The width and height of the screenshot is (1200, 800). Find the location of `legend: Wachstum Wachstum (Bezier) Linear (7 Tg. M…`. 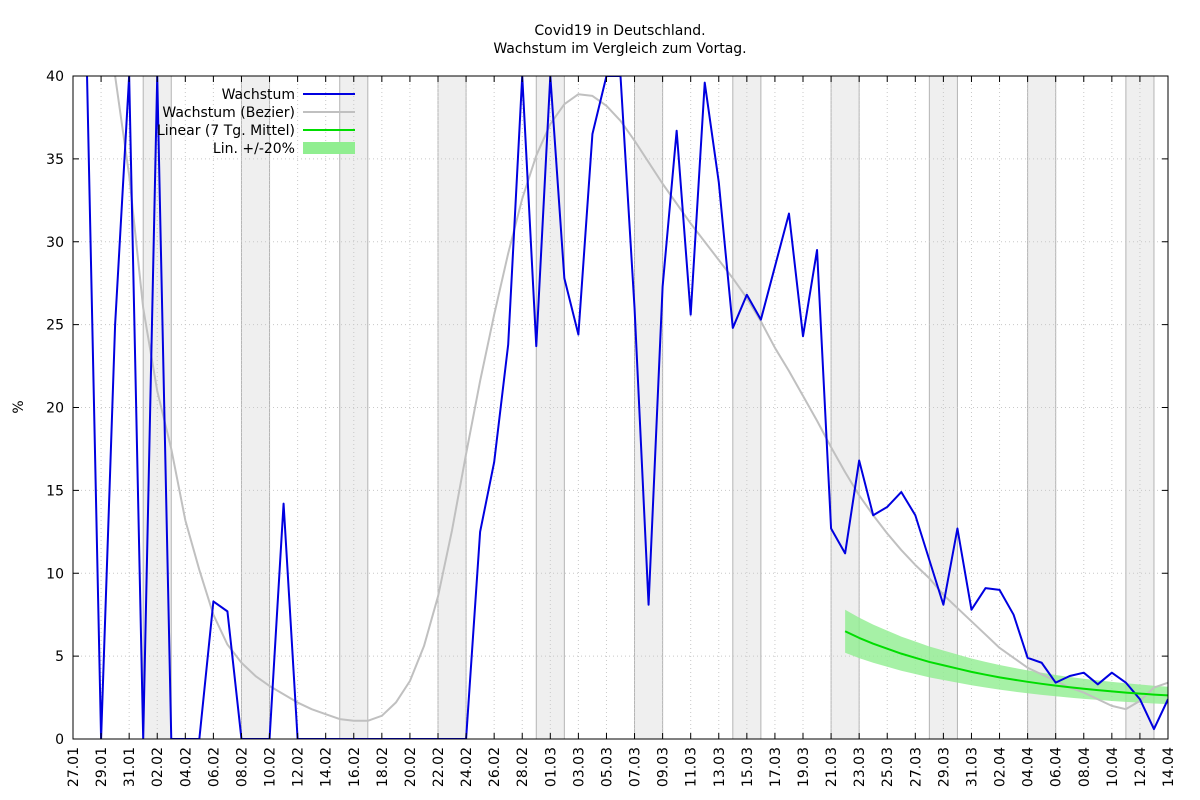

legend: Wachstum Wachstum (Bezier) Linear (7 Tg. M… is located at coordinates (256, 122).